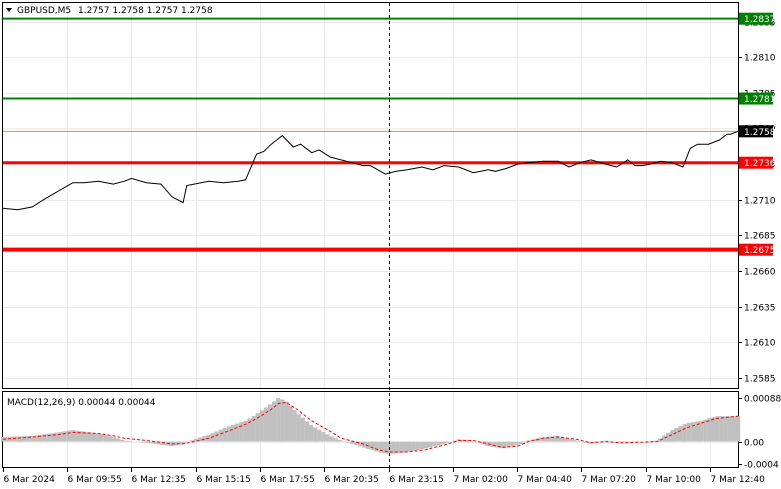 Image resolution: width=781 pixels, height=489 pixels. I want to click on price-y-tick-label: 1.2585, so click(760, 380).